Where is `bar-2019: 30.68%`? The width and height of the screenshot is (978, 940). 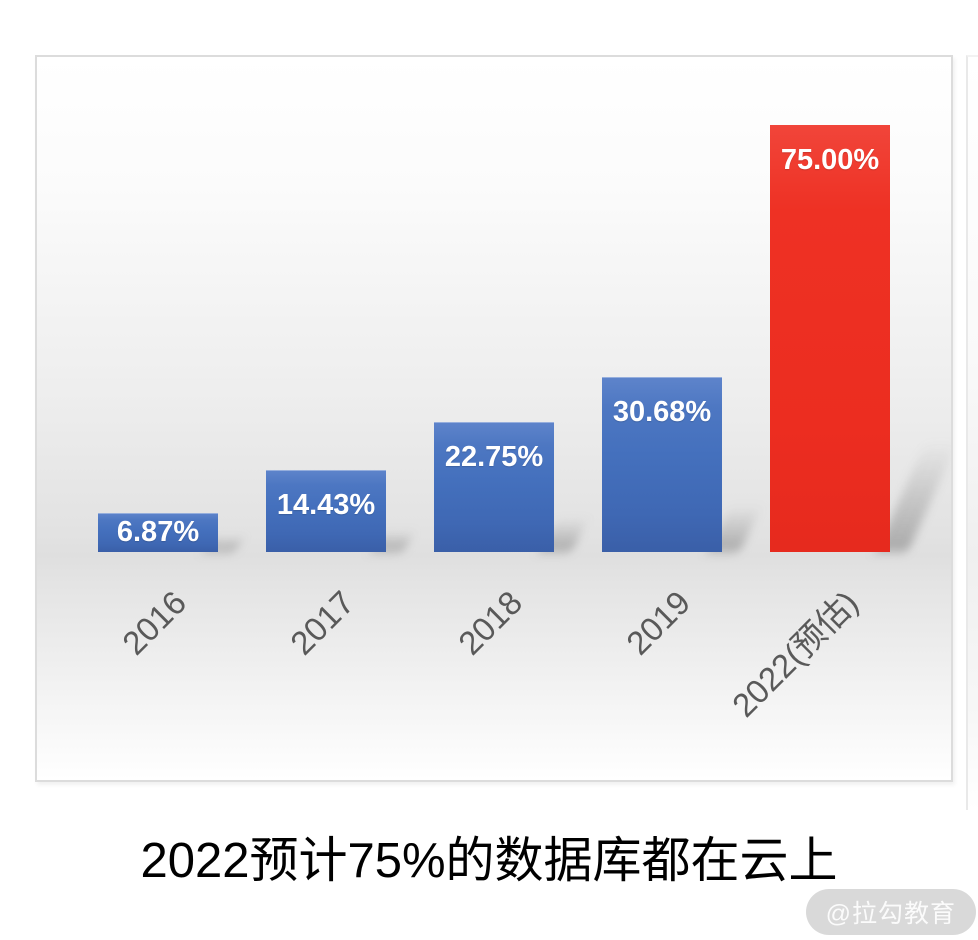
bar-2019: 30.68% is located at coordinates (662, 464).